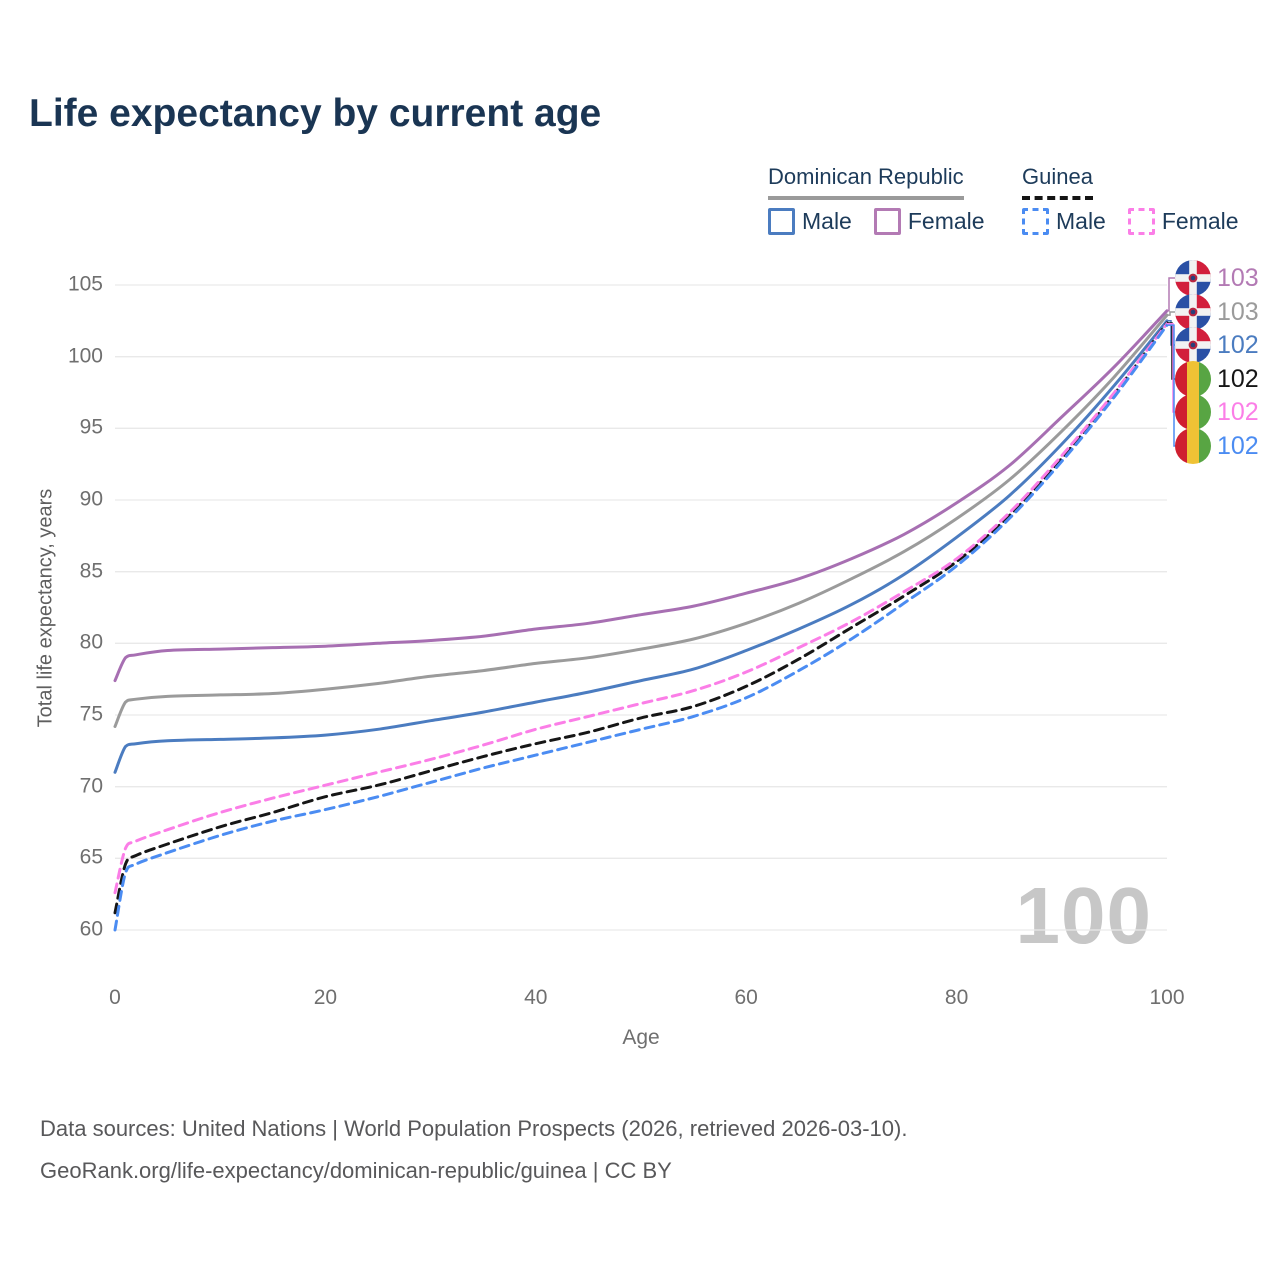 The width and height of the screenshot is (1280, 1280). Describe the element at coordinates (85, 356) in the screenshot. I see `y-tick-100: 100` at that location.